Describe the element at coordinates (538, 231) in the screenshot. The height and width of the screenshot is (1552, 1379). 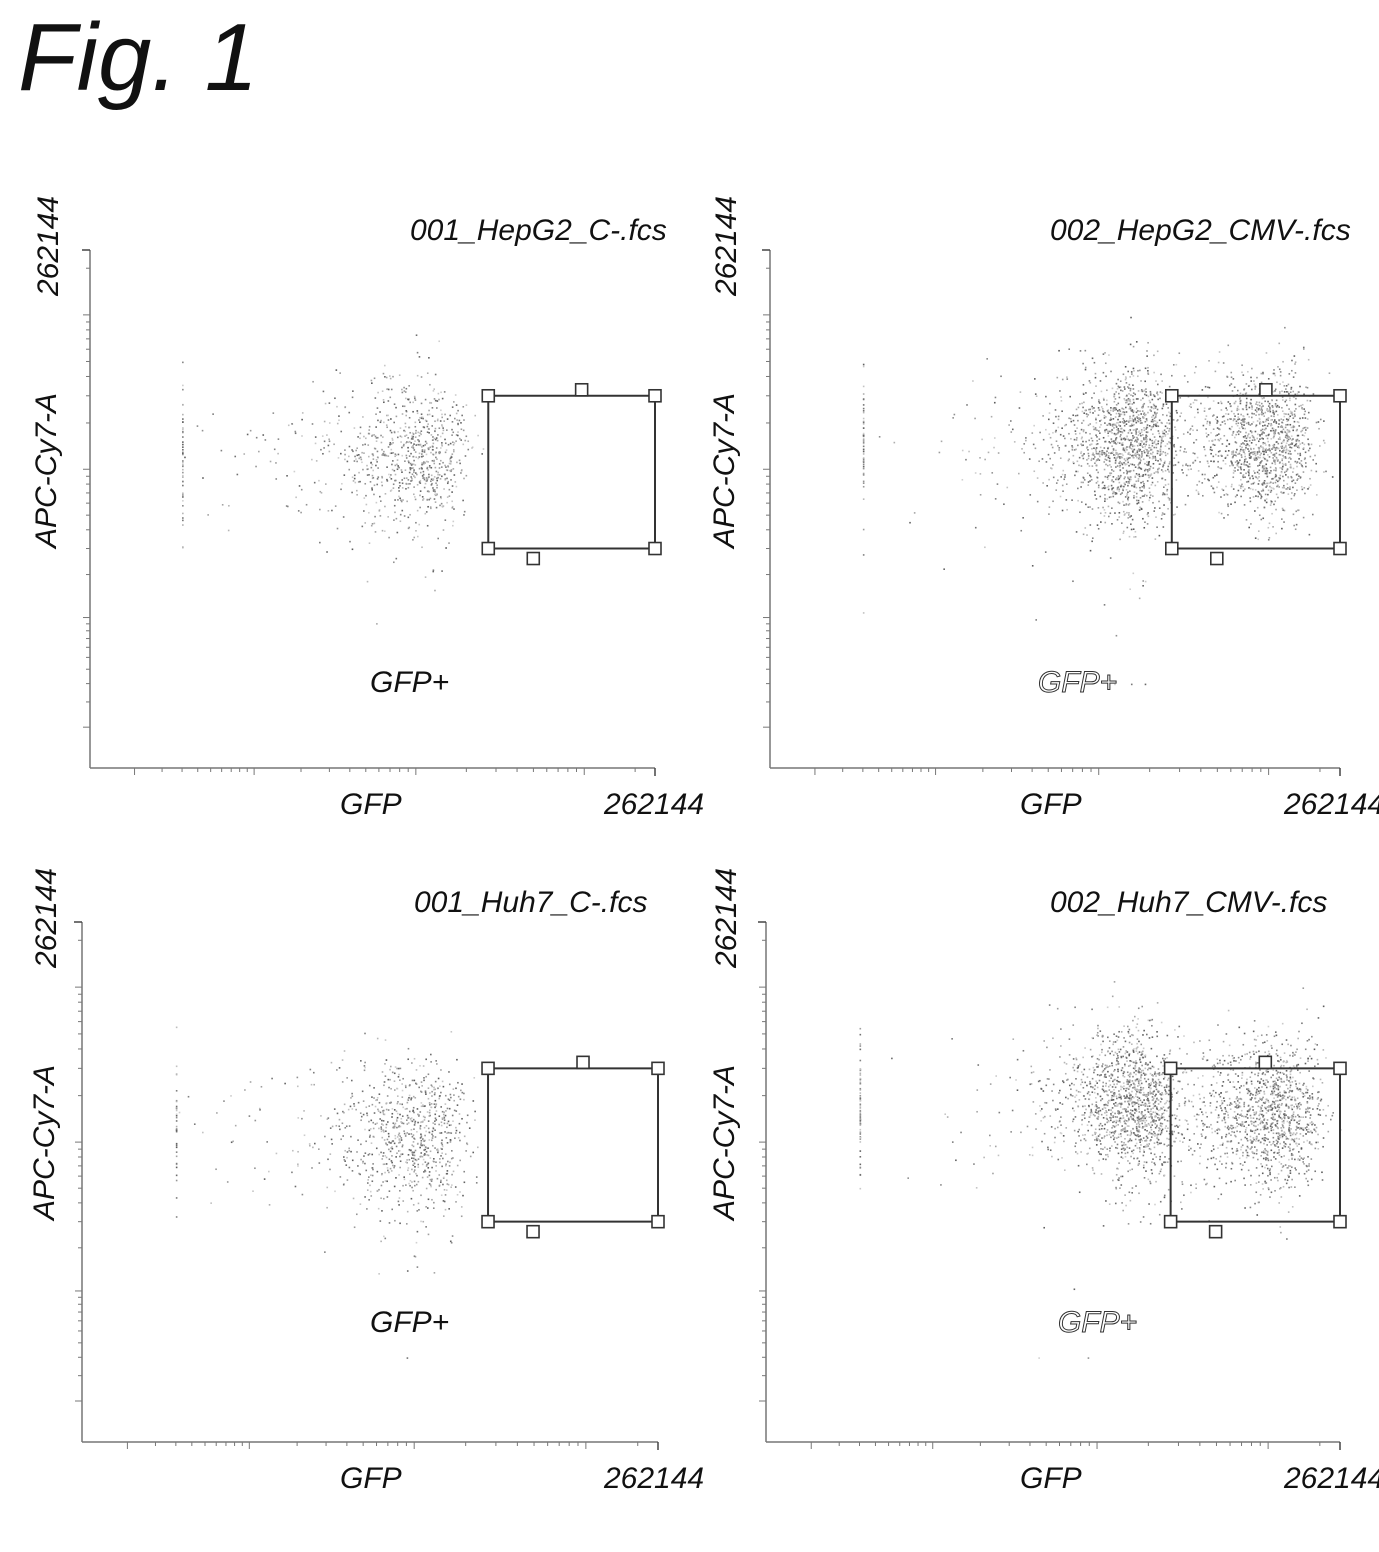
I see `sample-name: 001_HepG2_C-.fcs` at that location.